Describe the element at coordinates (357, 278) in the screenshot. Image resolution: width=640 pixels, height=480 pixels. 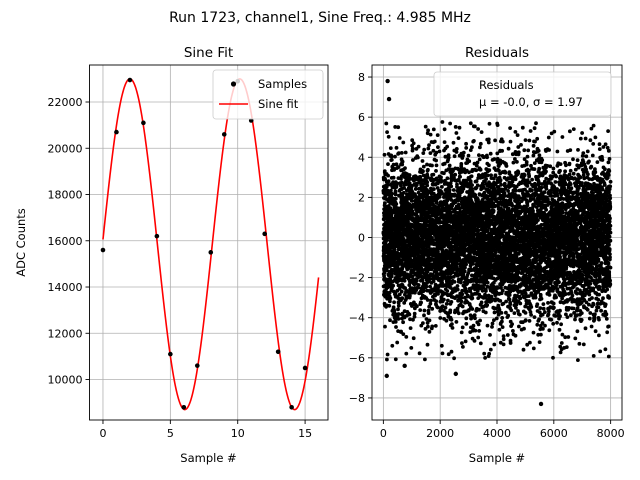
I see `residuals-ytick-label: −2` at that location.